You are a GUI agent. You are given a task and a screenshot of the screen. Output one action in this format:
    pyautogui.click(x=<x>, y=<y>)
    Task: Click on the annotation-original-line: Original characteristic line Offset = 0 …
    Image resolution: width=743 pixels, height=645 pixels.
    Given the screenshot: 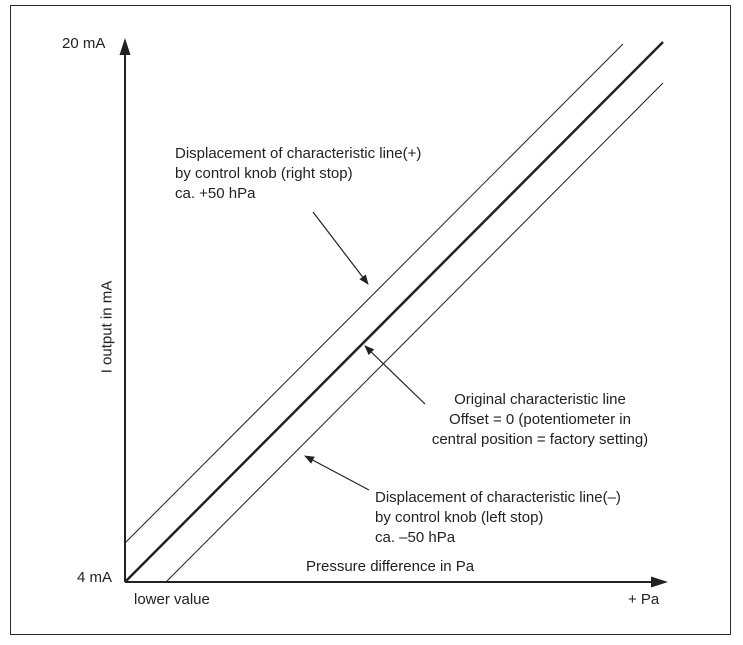 What is the action you would take?
    pyautogui.click(x=540, y=420)
    